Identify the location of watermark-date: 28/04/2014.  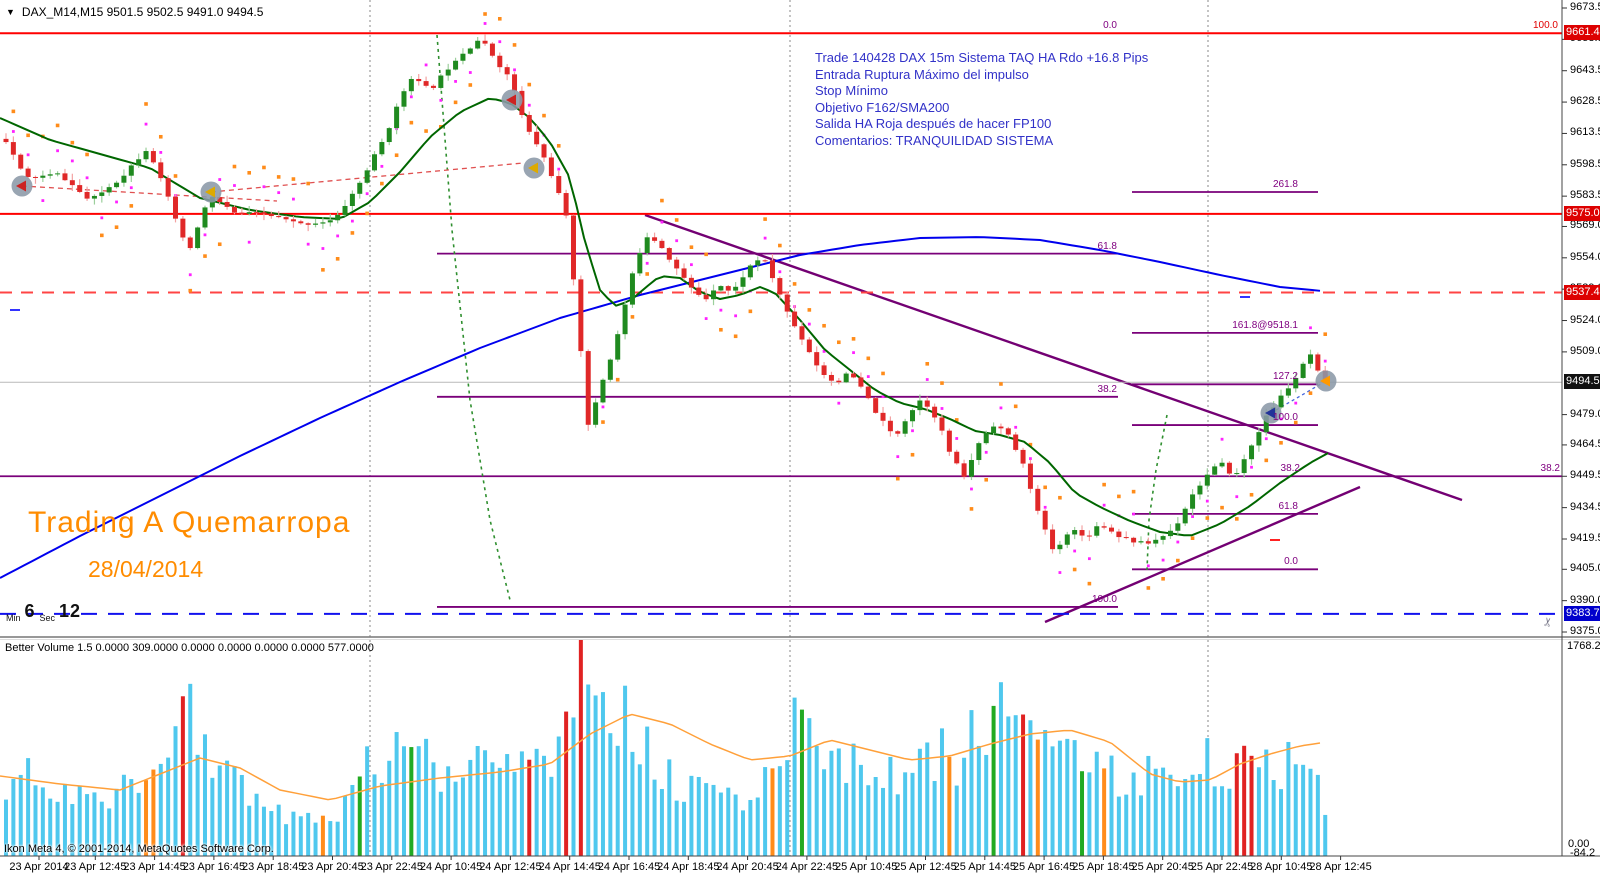
(146, 569).